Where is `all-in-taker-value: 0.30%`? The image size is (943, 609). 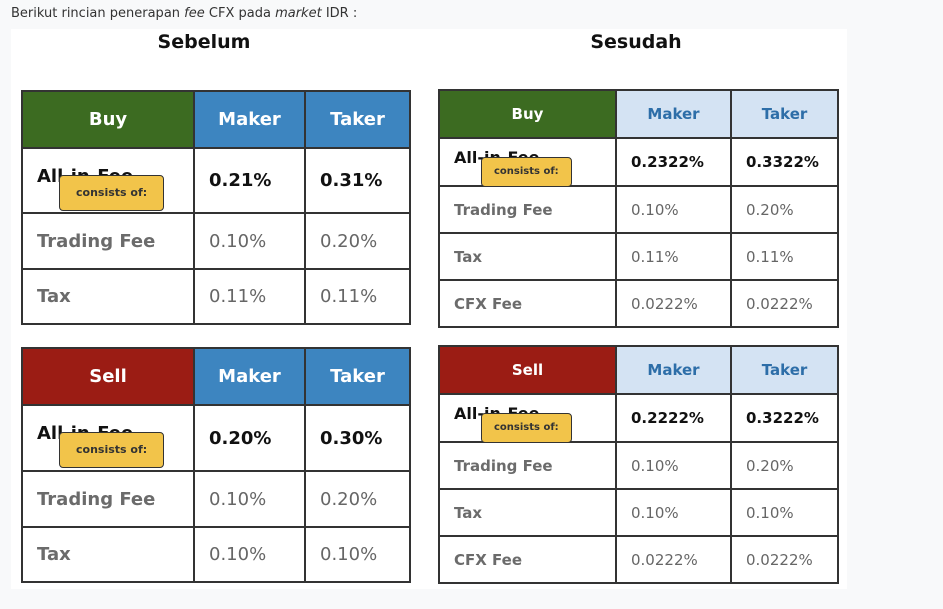
all-in-taker-value: 0.30% is located at coordinates (357, 438).